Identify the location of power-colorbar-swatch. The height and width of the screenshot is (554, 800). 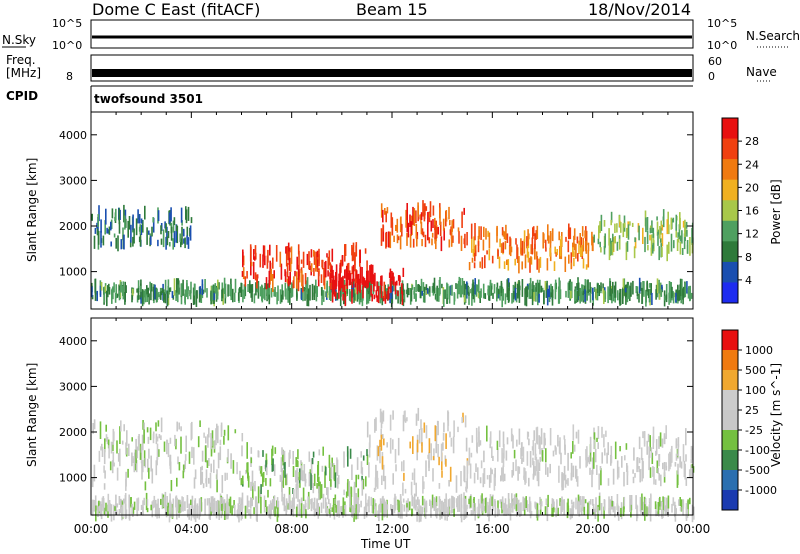
(730, 211).